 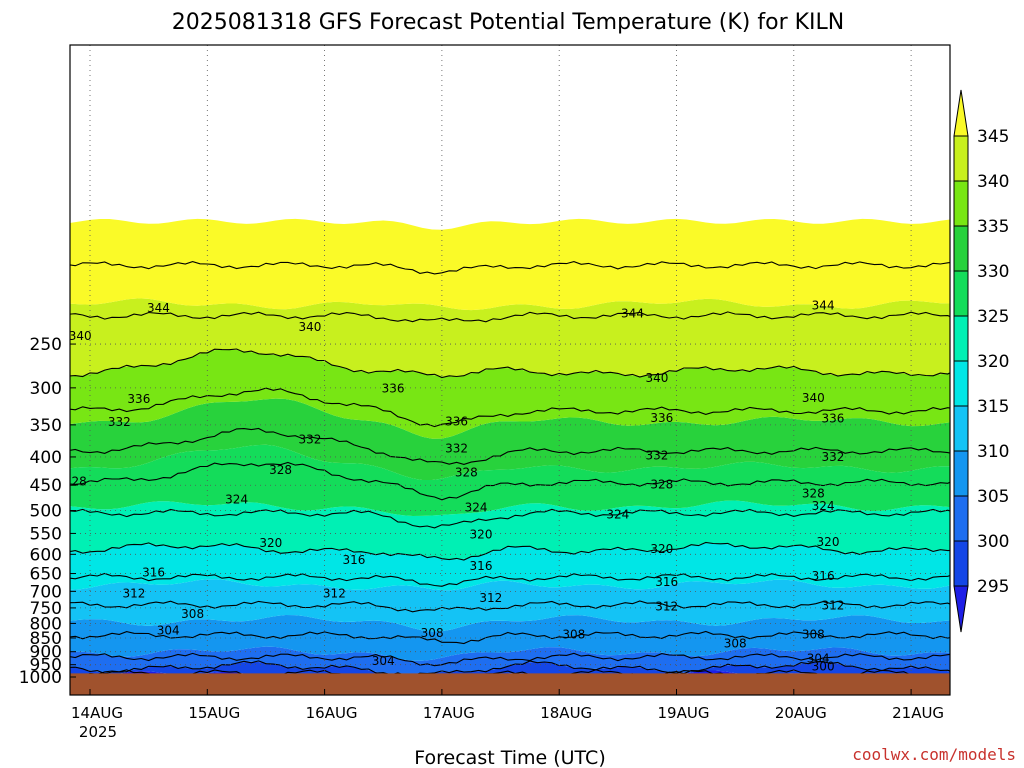 What do you see at coordinates (46, 609) in the screenshot?
I see `y-tick-label: 750` at bounding box center [46, 609].